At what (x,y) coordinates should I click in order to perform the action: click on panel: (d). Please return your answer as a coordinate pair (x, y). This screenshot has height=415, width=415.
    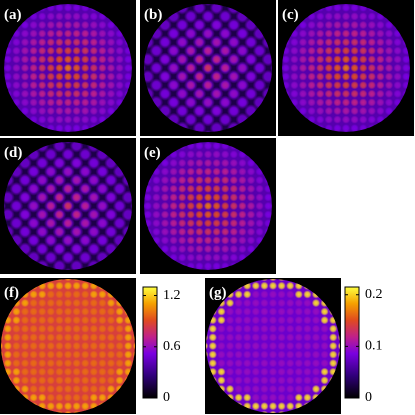
    Looking at the image, I should click on (68, 206).